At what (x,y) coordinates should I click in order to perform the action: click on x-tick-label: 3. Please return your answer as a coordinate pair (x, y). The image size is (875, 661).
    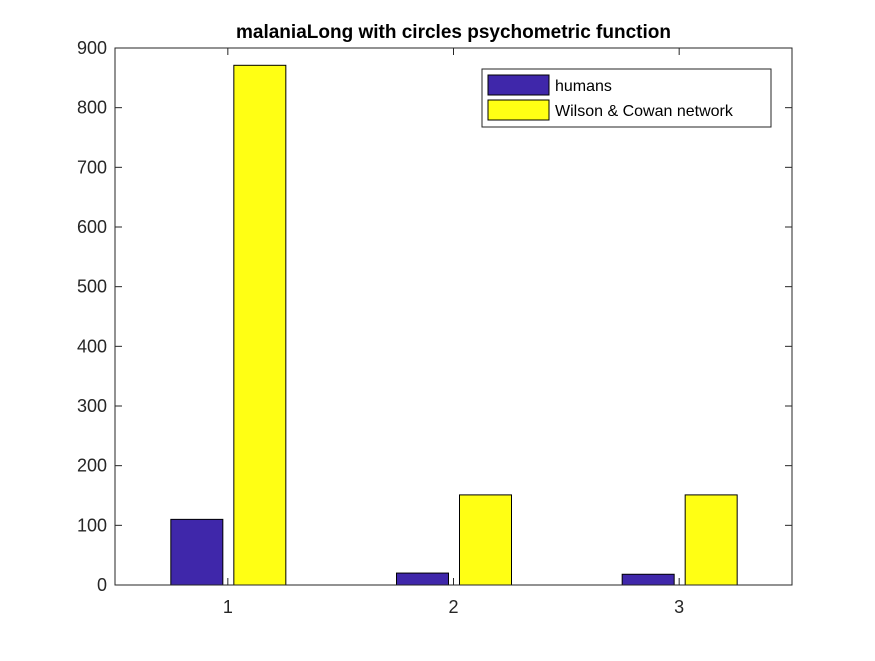
    Looking at the image, I should click on (679, 607).